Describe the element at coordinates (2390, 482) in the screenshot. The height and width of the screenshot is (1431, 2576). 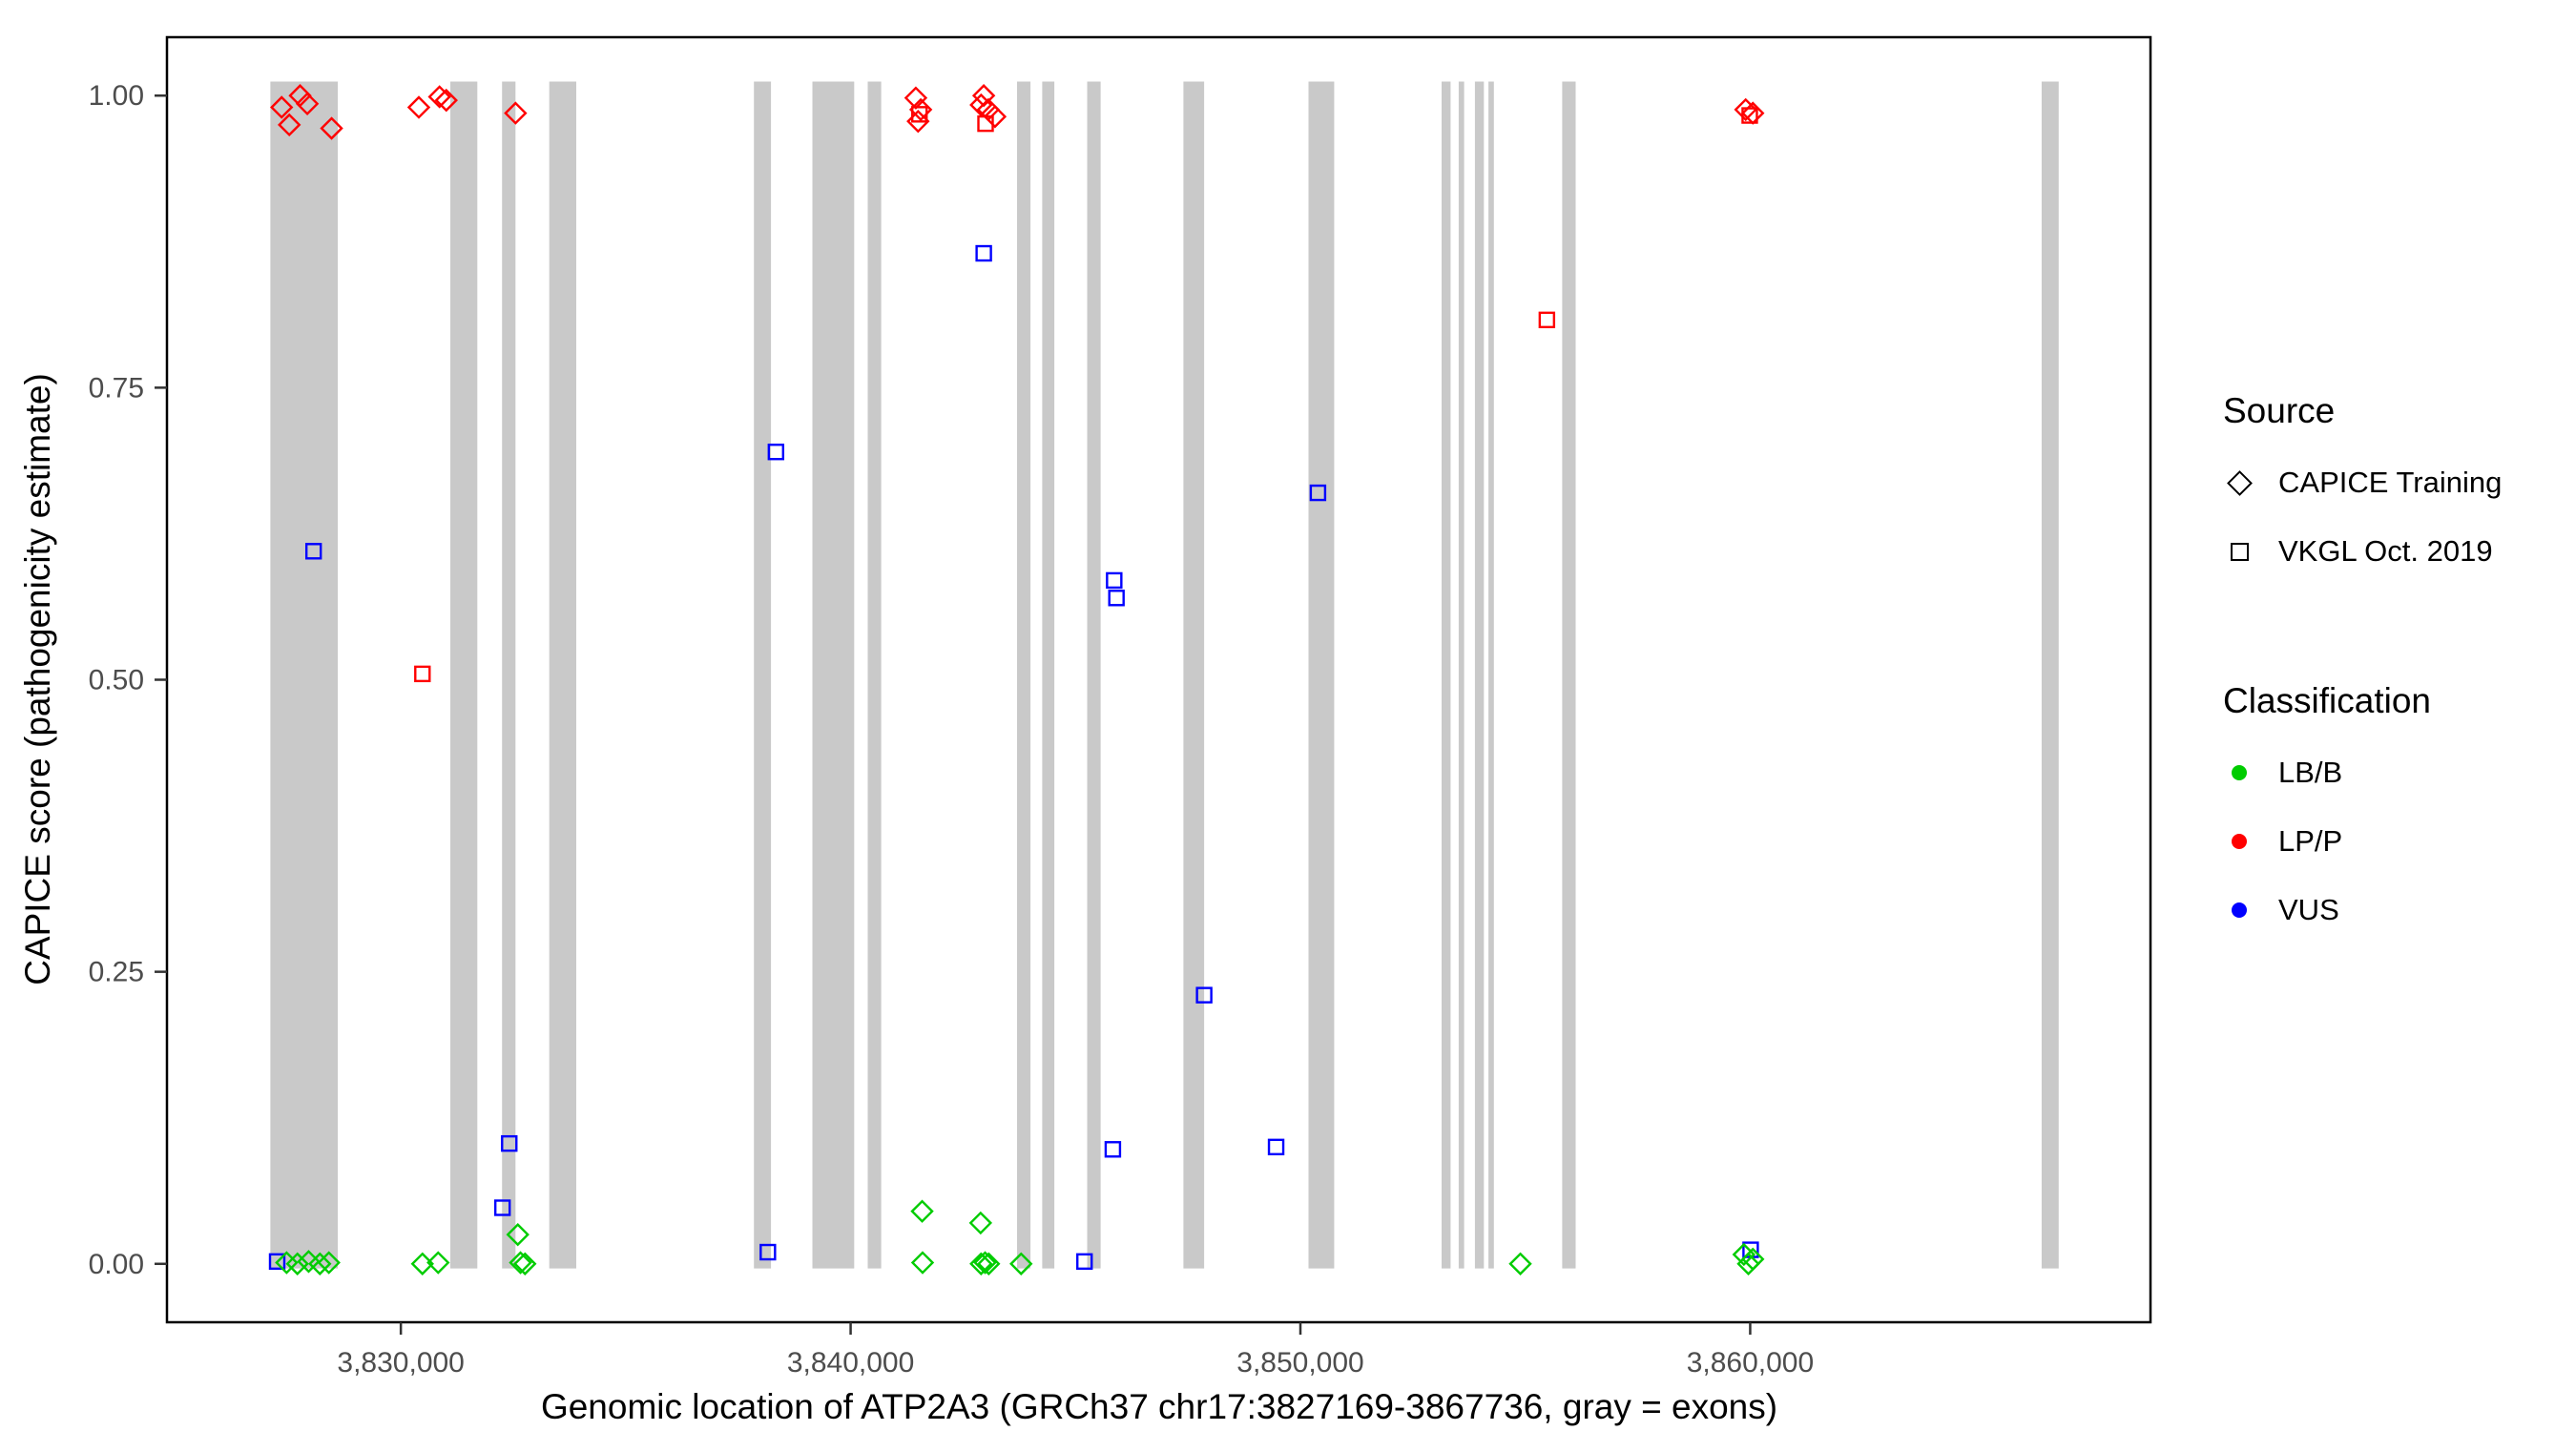
I see `legend-item-label: CAPICE Training` at that location.